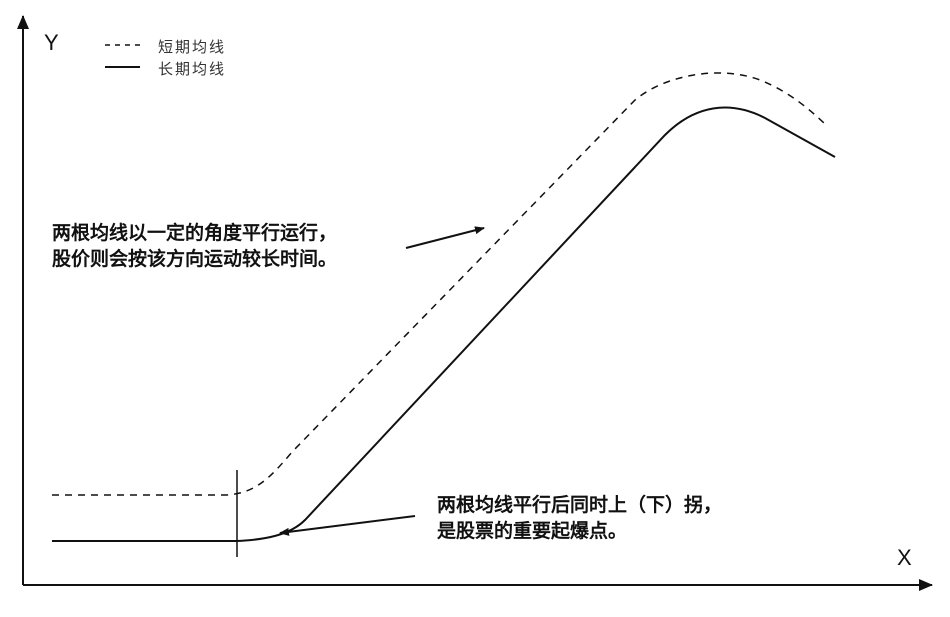 Image resolution: width=950 pixels, height=617 pixels. I want to click on parallel-annotation-line-2: 股价则会按该方向运动较长时间。, so click(195, 259).